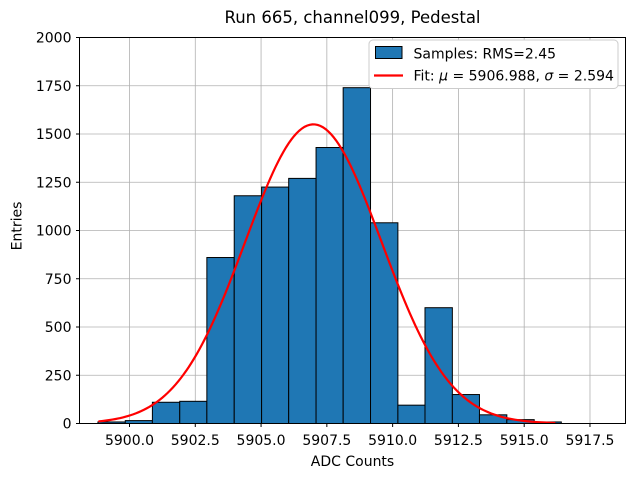 The height and width of the screenshot is (484, 640). Describe the element at coordinates (58, 376) in the screenshot. I see `y-tick-label: 250` at that location.